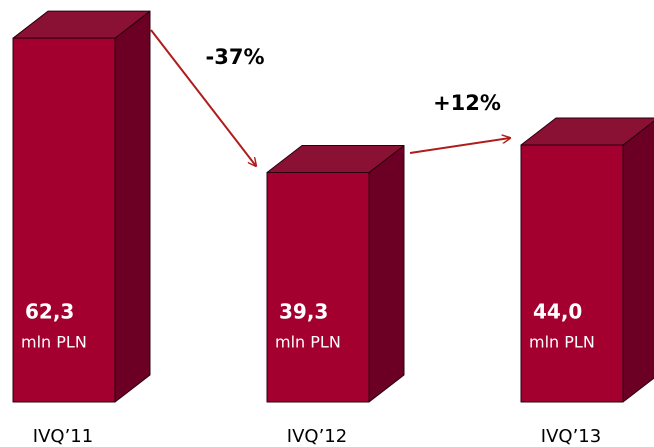 Image resolution: width=654 pixels, height=447 pixels. What do you see at coordinates (235, 57) in the screenshot?
I see `change-annotation: -37%` at bounding box center [235, 57].